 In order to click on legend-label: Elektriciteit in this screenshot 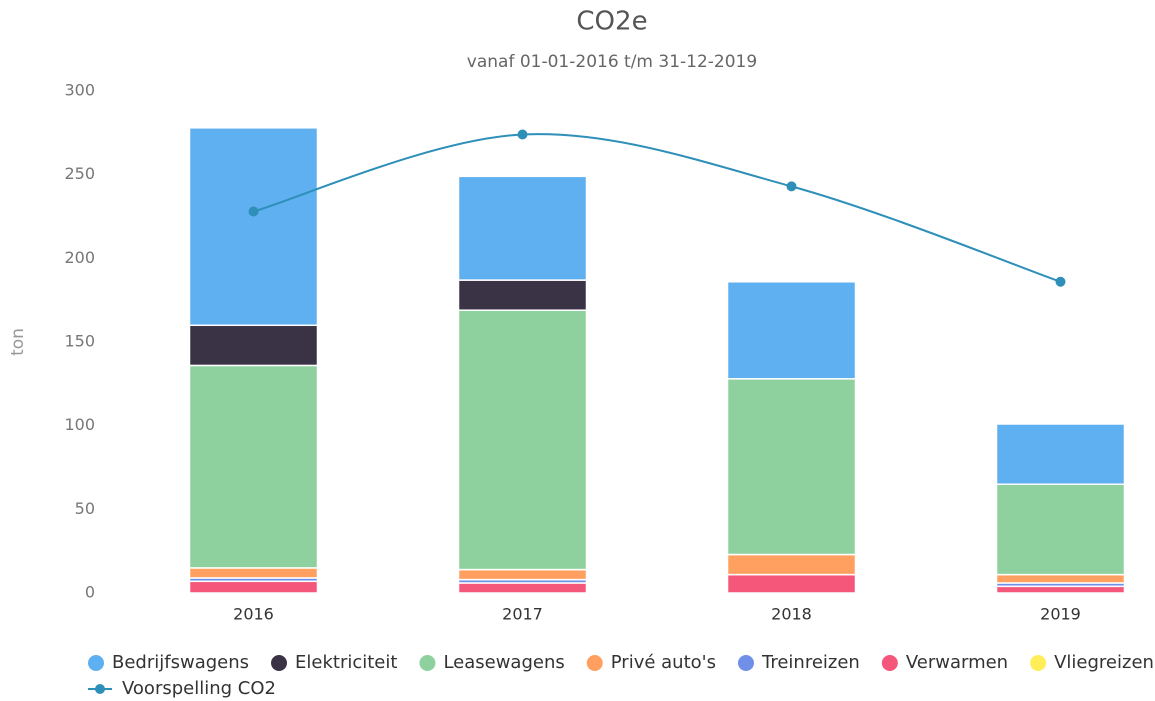, I will do `click(346, 662)`.